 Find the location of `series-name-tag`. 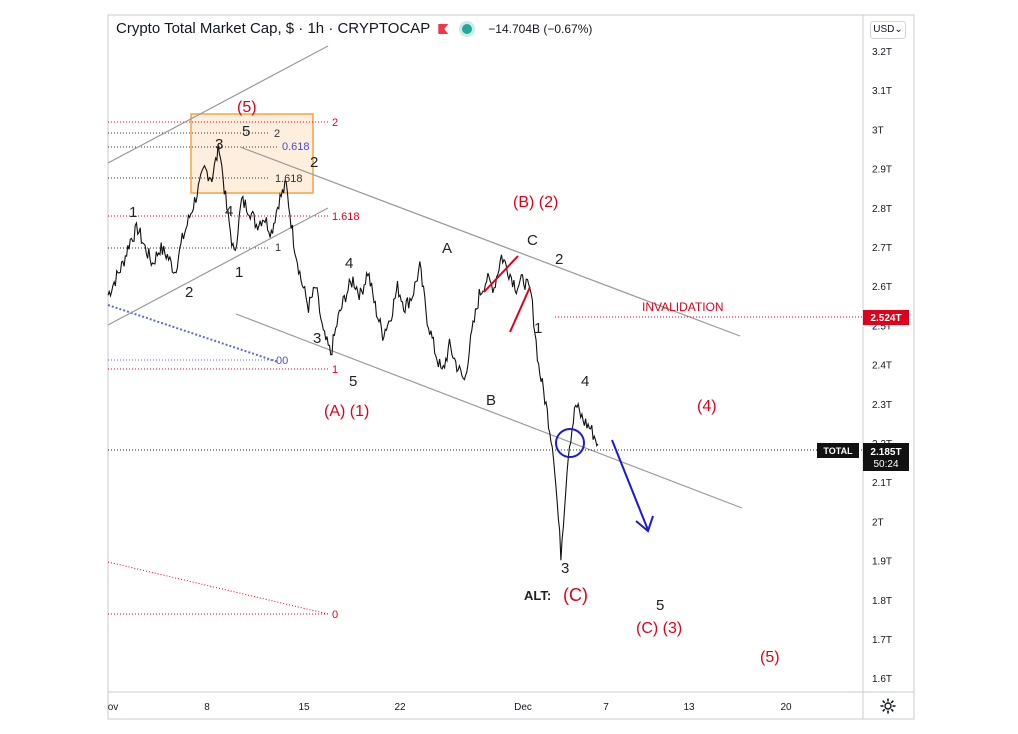

series-name-tag is located at coordinates (838, 450).